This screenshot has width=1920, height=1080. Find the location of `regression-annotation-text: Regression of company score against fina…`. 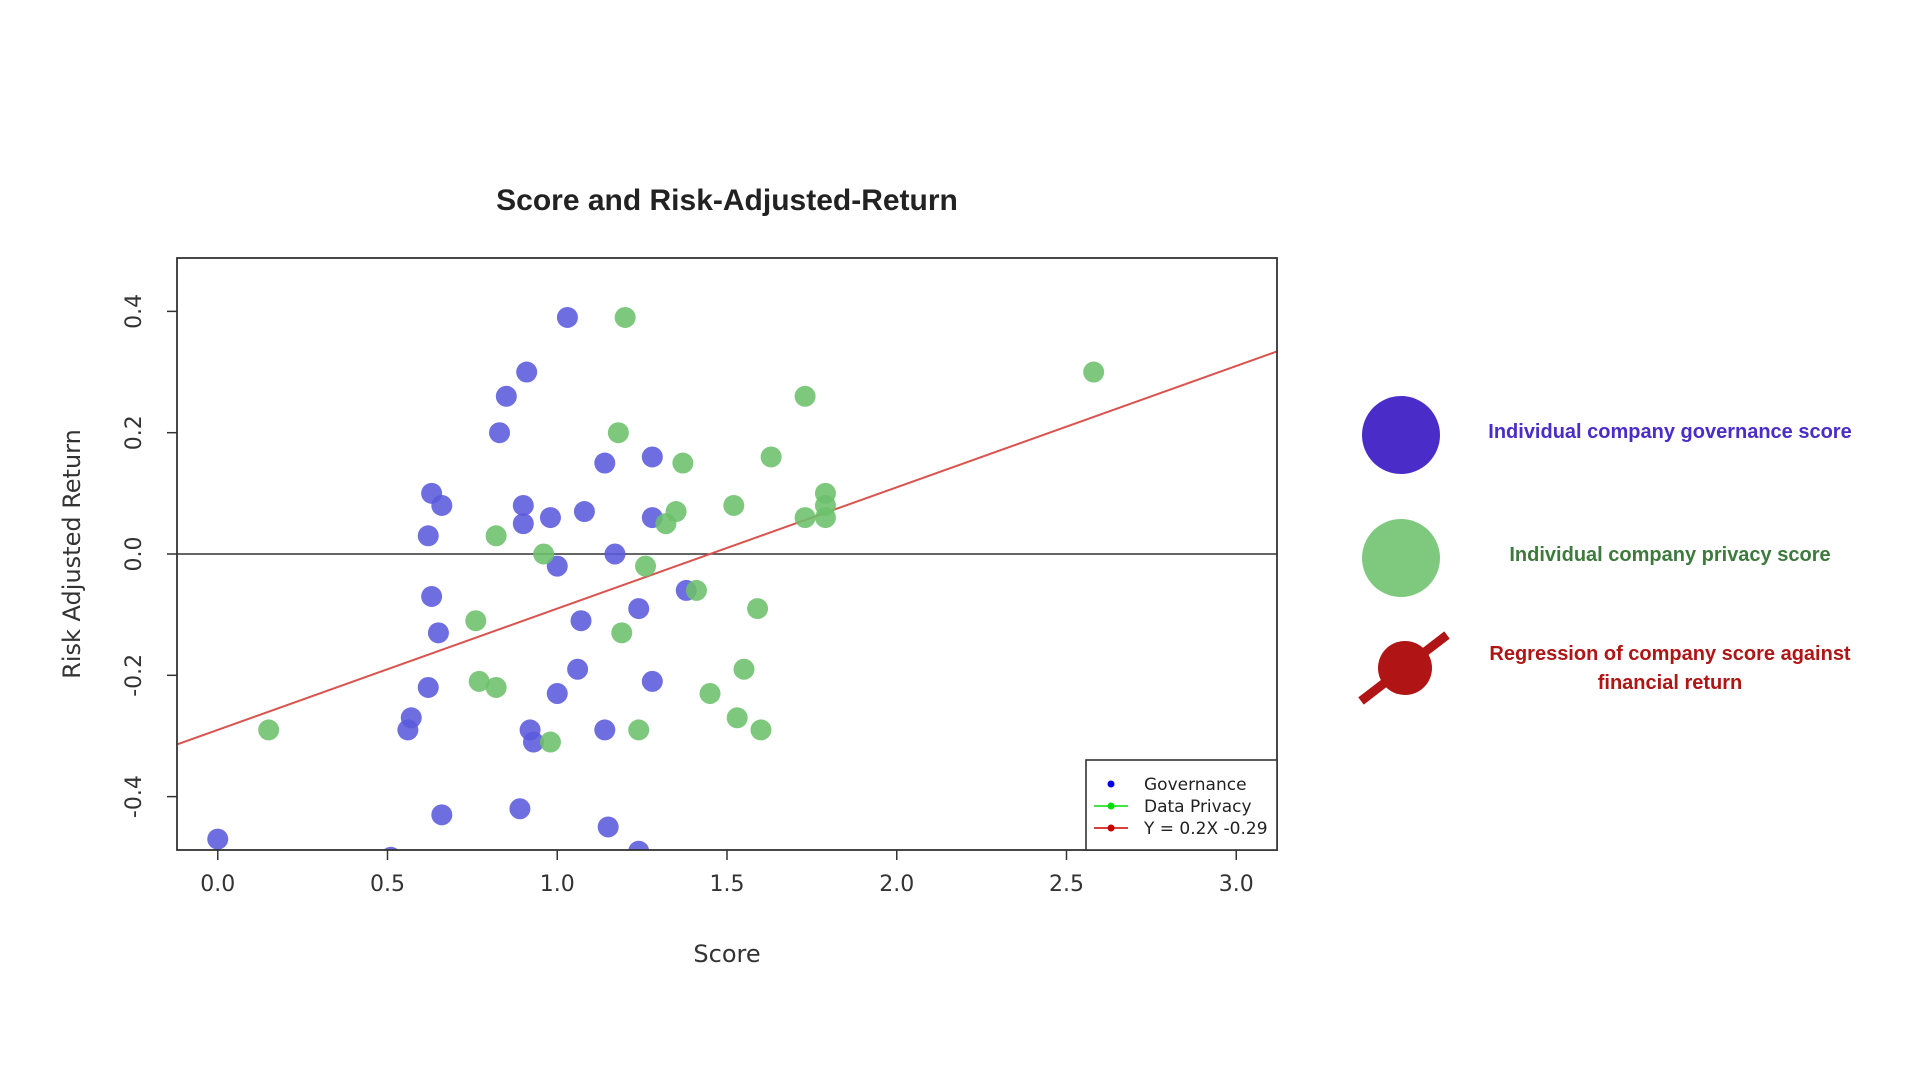

regression-annotation-text: Regression of company score against fina… is located at coordinates (1670, 668).